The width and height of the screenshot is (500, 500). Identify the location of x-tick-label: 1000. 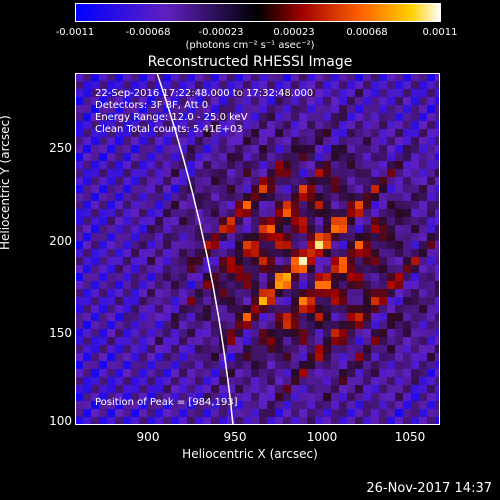
(322, 437).